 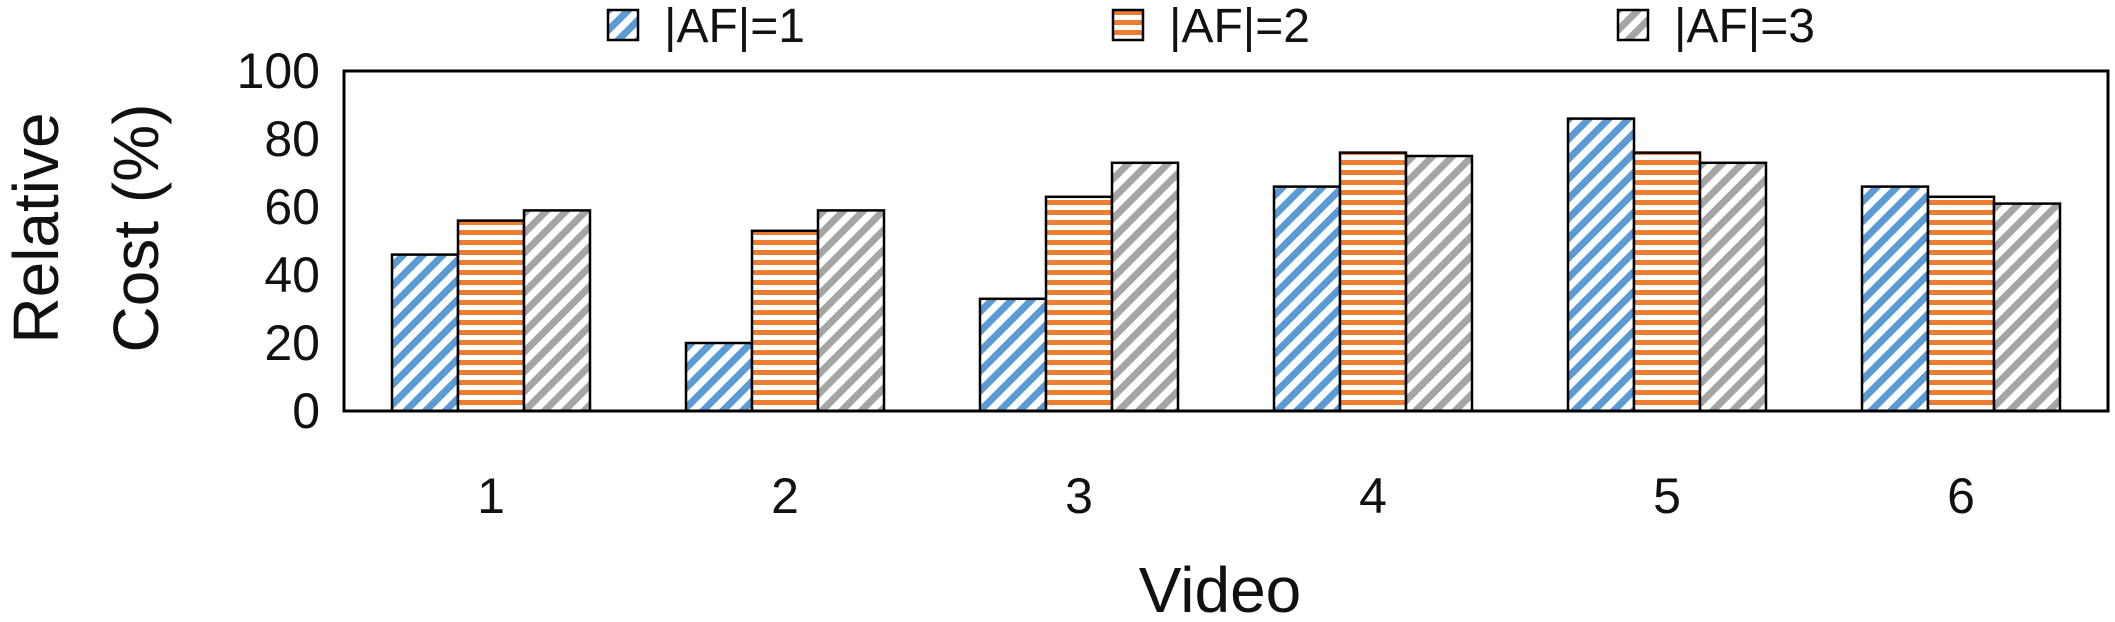 What do you see at coordinates (292, 275) in the screenshot?
I see `y-tick-label: 40` at bounding box center [292, 275].